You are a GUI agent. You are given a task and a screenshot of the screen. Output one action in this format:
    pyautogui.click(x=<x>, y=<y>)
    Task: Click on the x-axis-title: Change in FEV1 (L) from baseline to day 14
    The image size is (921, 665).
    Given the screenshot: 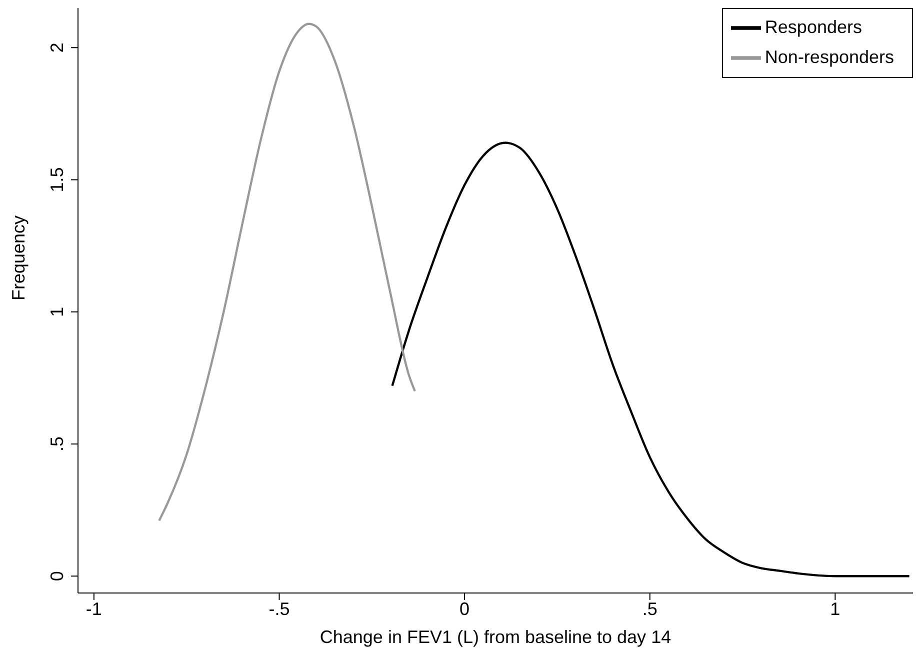 What is the action you would take?
    pyautogui.click(x=496, y=637)
    